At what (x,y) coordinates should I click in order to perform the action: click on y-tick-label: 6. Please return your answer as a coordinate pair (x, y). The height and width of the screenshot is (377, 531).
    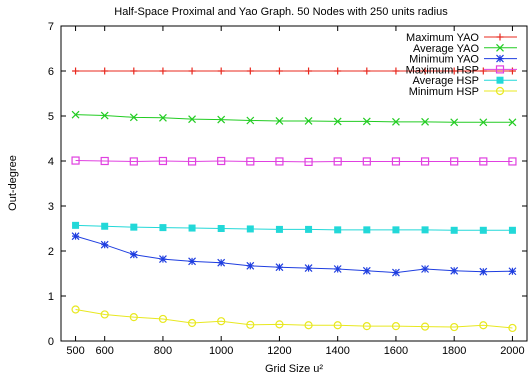
    Looking at the image, I should click on (51, 72).